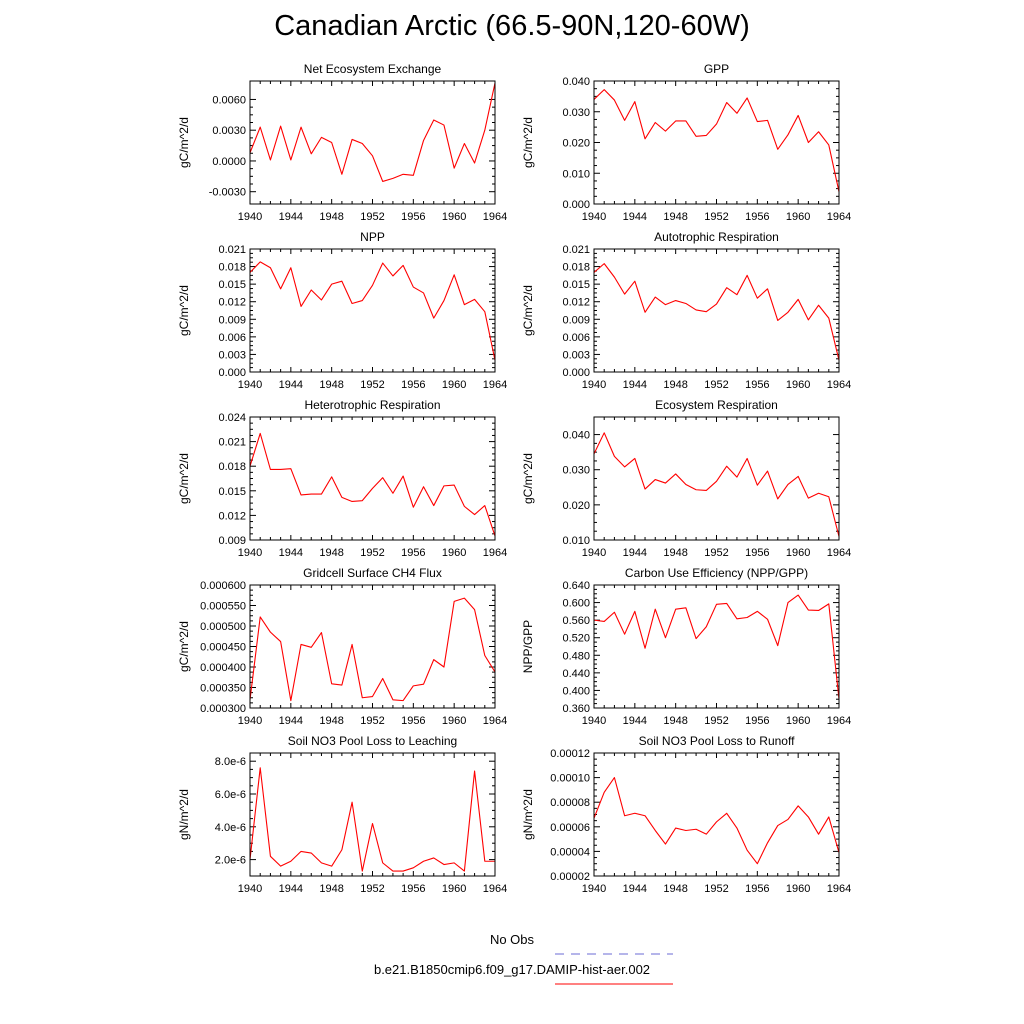 This screenshot has height=1024, width=1024. Describe the element at coordinates (373, 69) in the screenshot. I see `panel-title: Net Ecosystem Exchange` at that location.